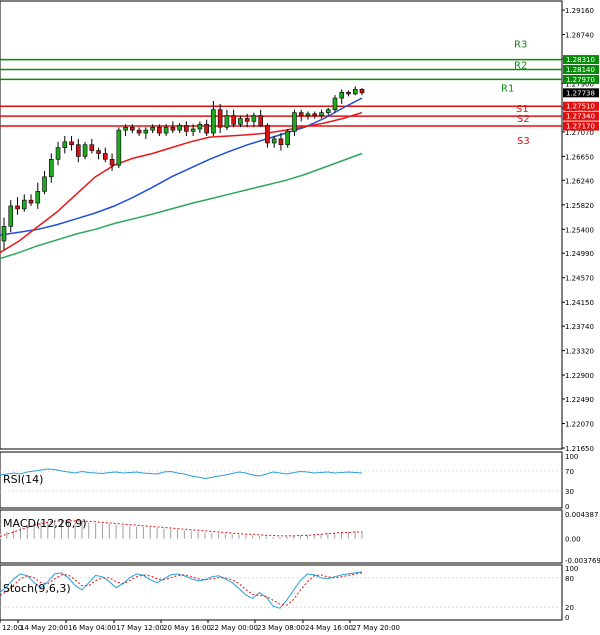 The height and width of the screenshot is (635, 600). Describe the element at coordinates (579, 11) in the screenshot. I see `price-tick-label: 1.29160` at that location.